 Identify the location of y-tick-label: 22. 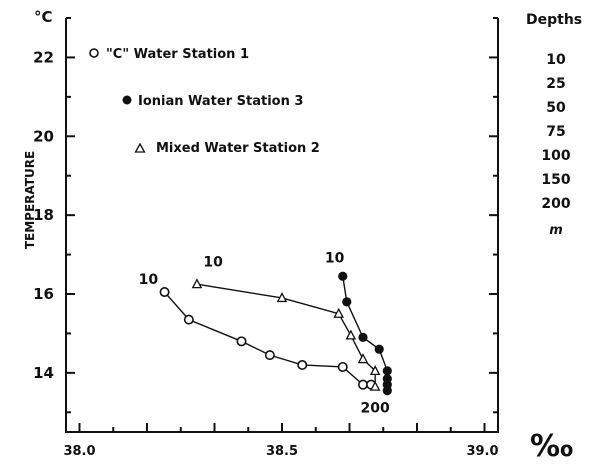
(43, 57).